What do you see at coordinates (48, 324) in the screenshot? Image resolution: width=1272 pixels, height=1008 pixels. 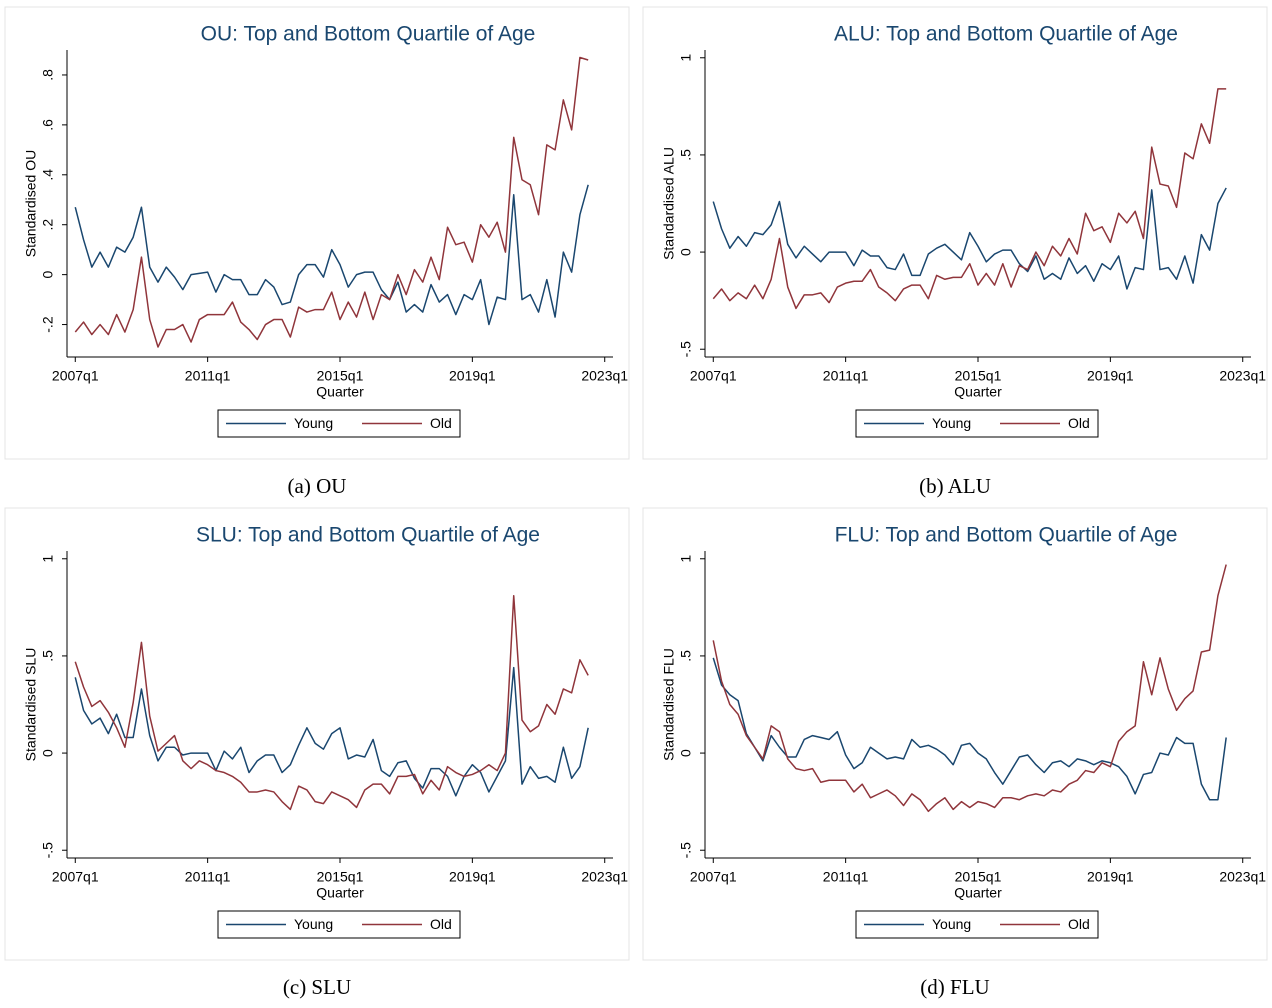 I see `y-tick-label: -.2` at bounding box center [48, 324].